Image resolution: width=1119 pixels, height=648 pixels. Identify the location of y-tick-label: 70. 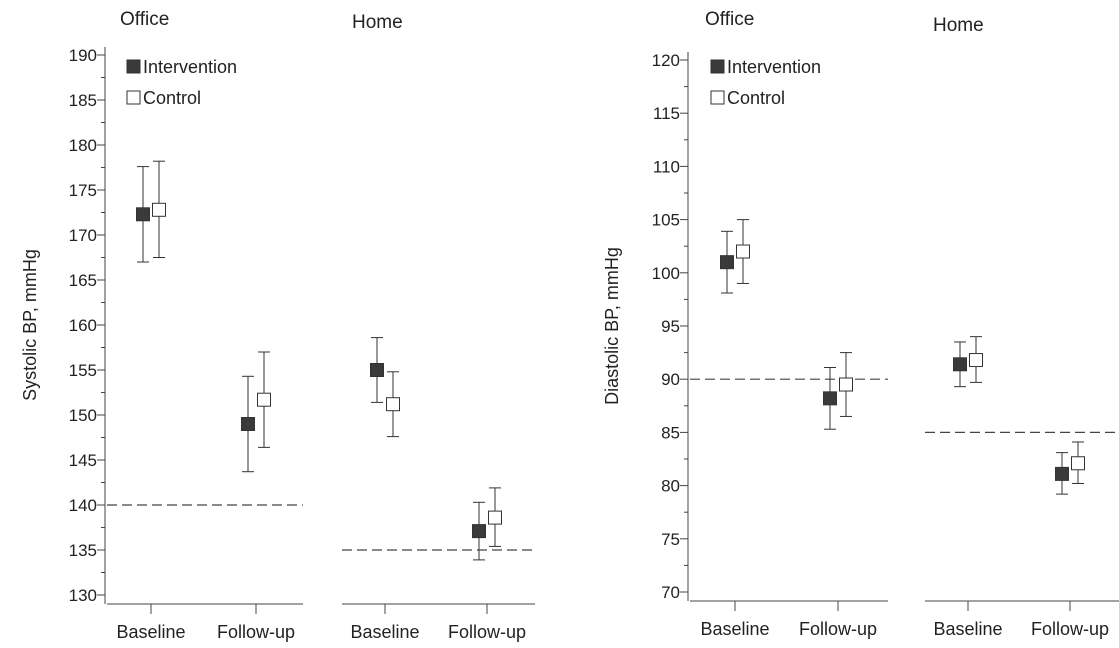
(670, 592).